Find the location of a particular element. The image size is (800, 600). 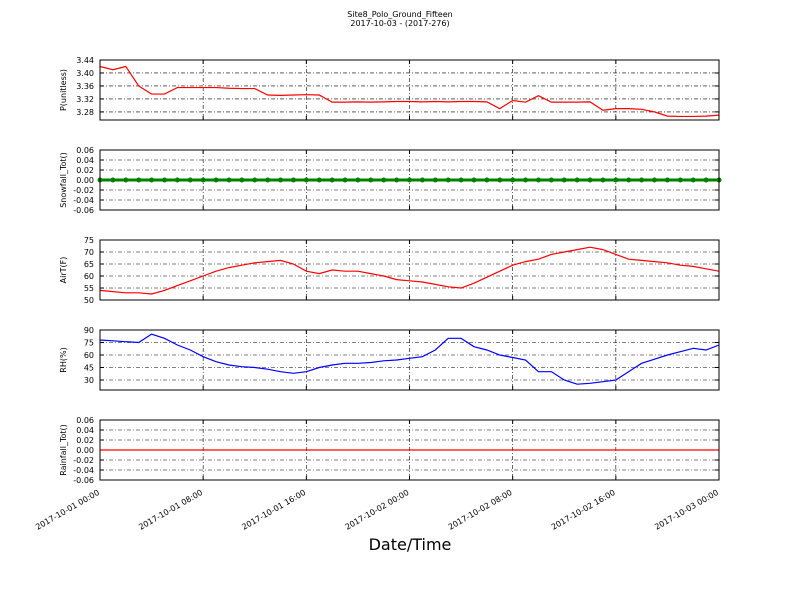

y-axis-label: Snowfall_Tot() is located at coordinates (63, 180).